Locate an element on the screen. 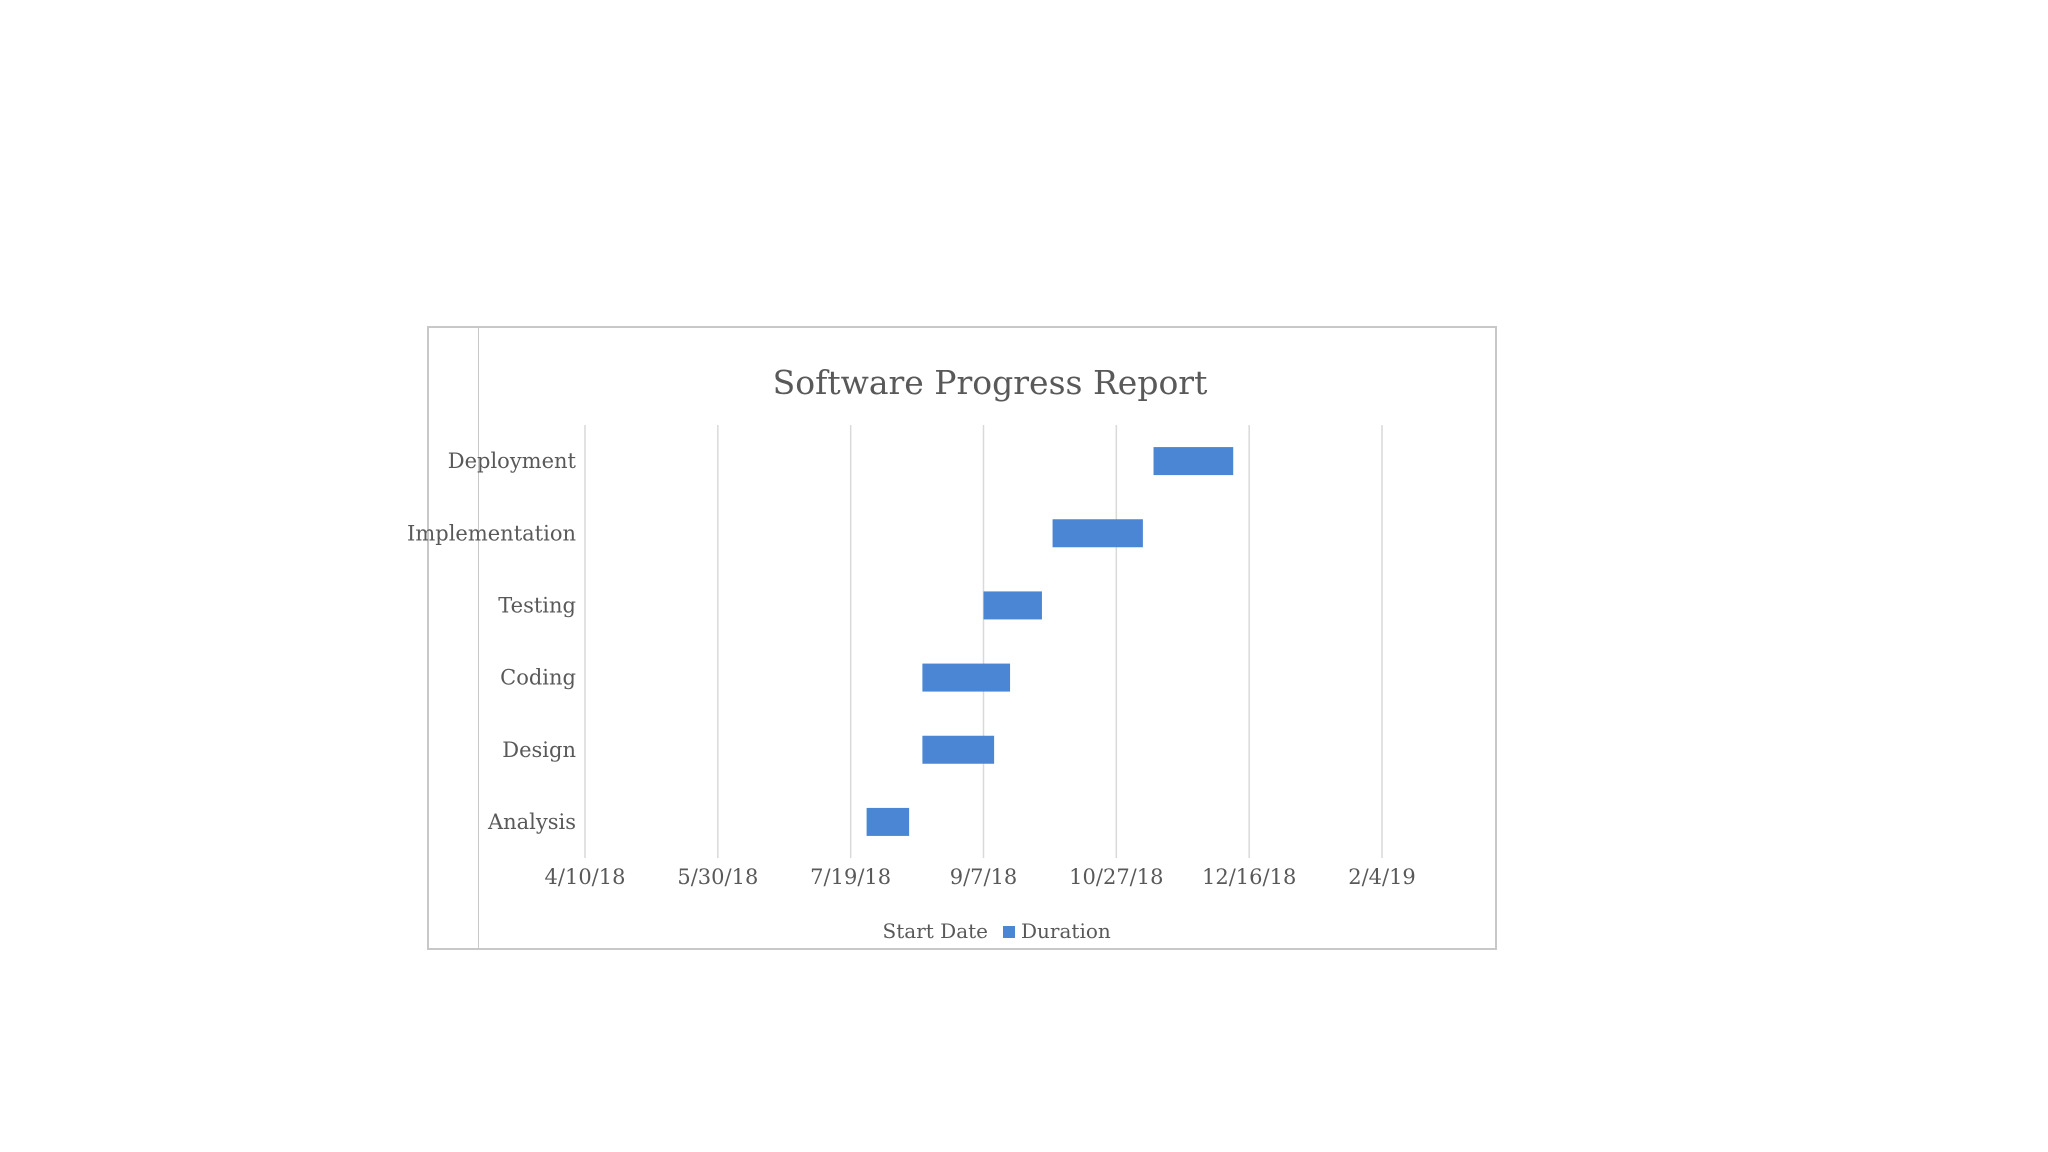 This screenshot has height=1152, width=2048. x-tick-label: 4/10/18 is located at coordinates (585, 877).